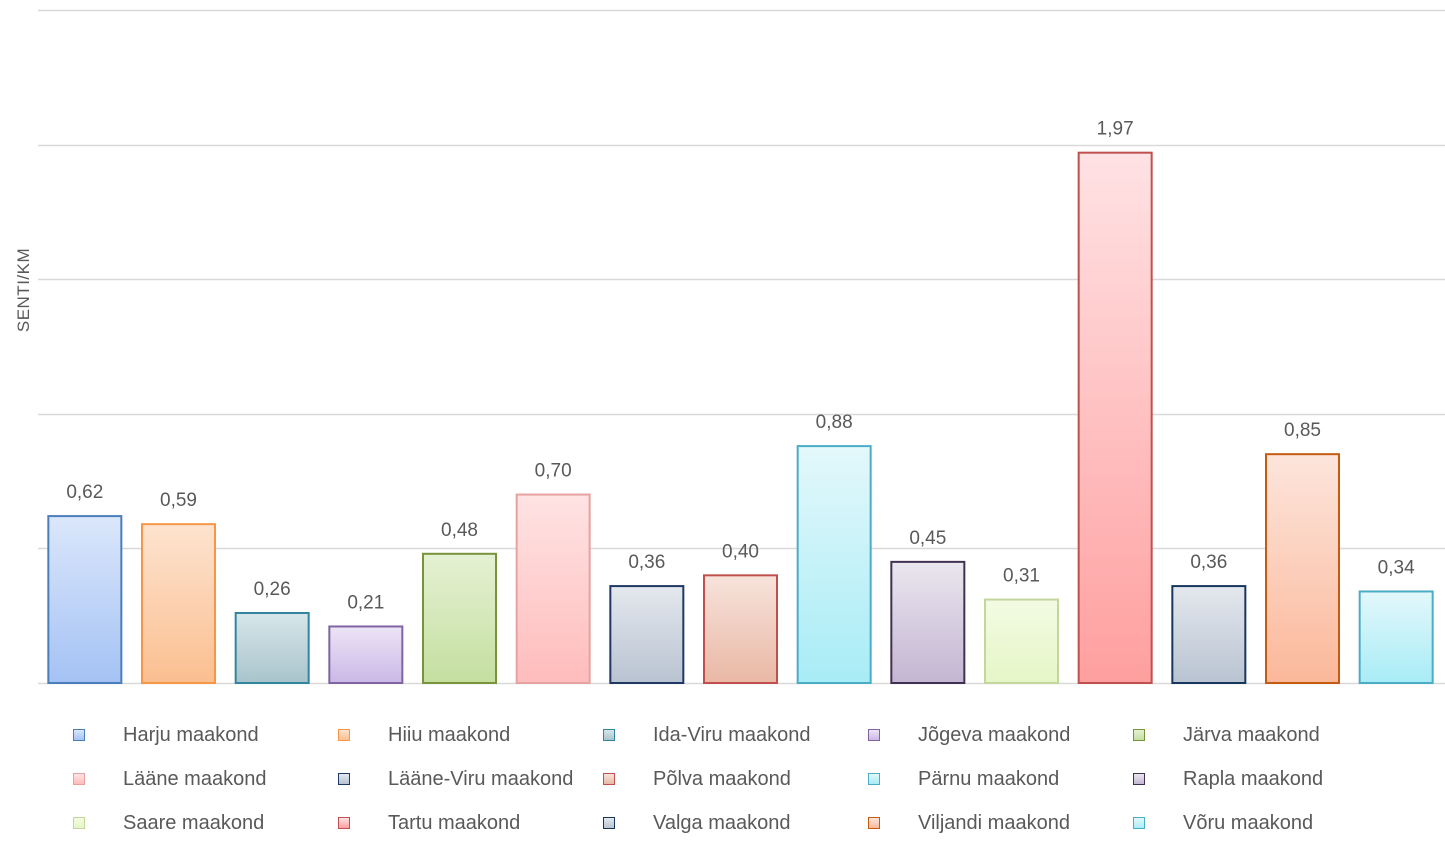  What do you see at coordinates (740, 551) in the screenshot?
I see `data-label: 0,40` at bounding box center [740, 551].